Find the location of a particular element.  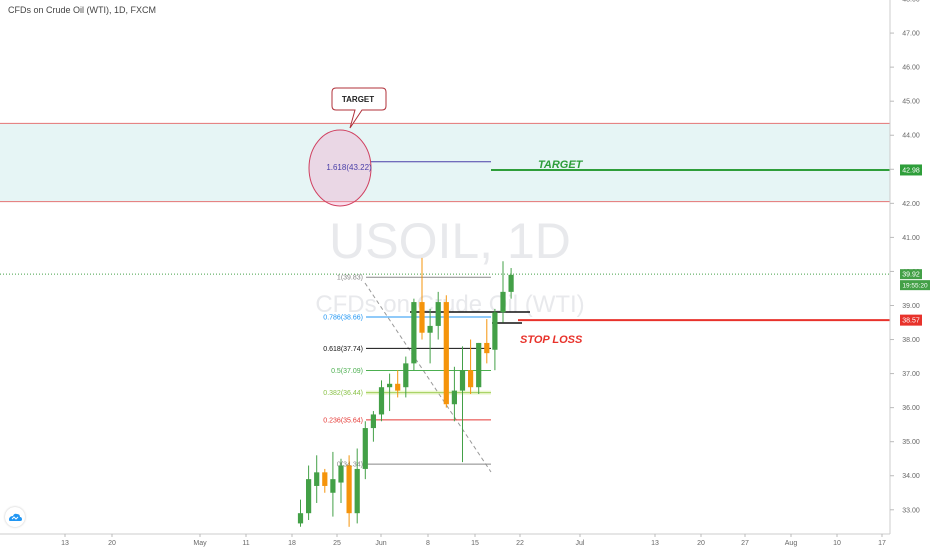

target-price-badge: 42.98 is located at coordinates (911, 170).